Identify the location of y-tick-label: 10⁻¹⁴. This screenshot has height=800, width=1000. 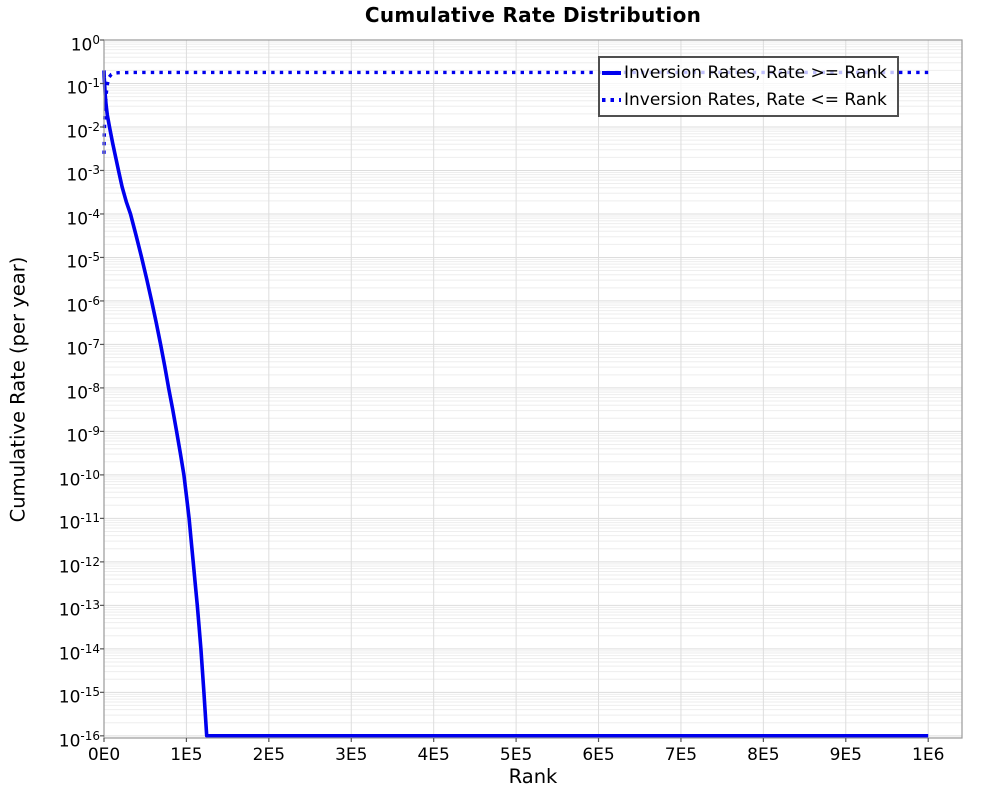
(79, 653).